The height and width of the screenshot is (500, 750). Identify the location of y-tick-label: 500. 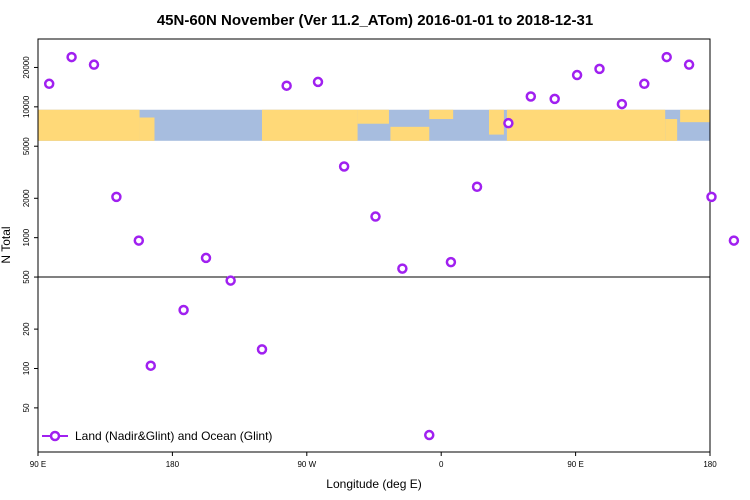
(26, 277).